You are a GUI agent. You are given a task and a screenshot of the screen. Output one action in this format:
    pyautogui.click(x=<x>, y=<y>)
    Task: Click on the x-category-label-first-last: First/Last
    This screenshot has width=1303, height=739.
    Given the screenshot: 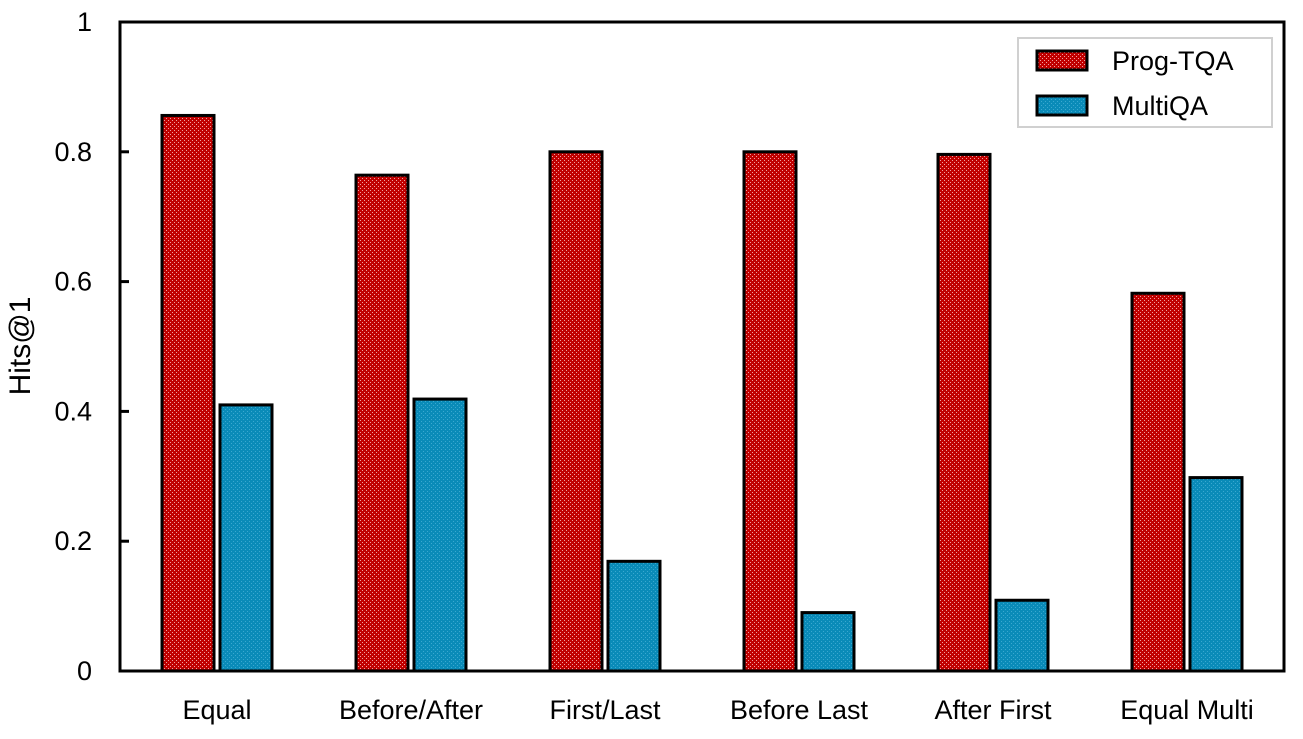 What is the action you would take?
    pyautogui.click(x=605, y=710)
    